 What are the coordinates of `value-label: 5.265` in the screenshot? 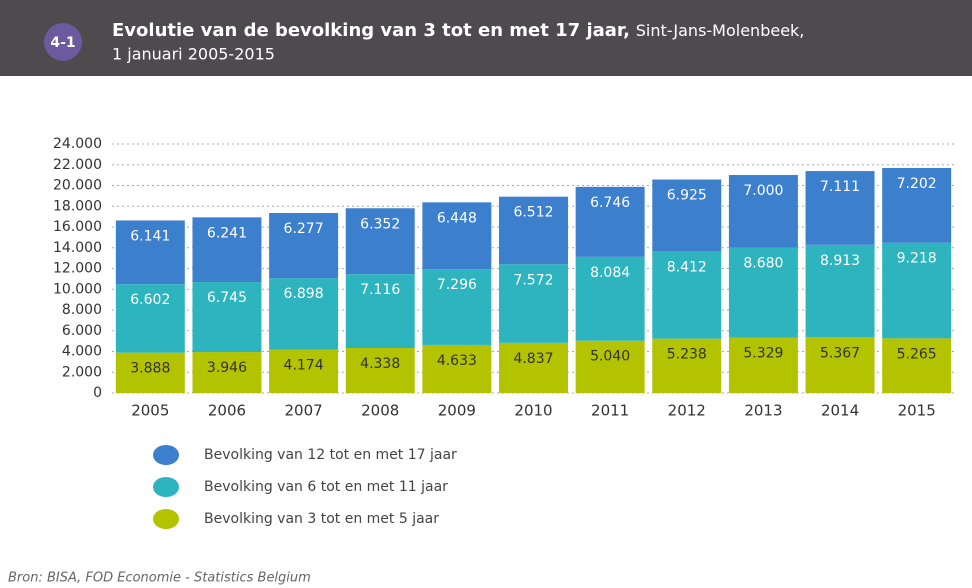 It's located at (917, 354).